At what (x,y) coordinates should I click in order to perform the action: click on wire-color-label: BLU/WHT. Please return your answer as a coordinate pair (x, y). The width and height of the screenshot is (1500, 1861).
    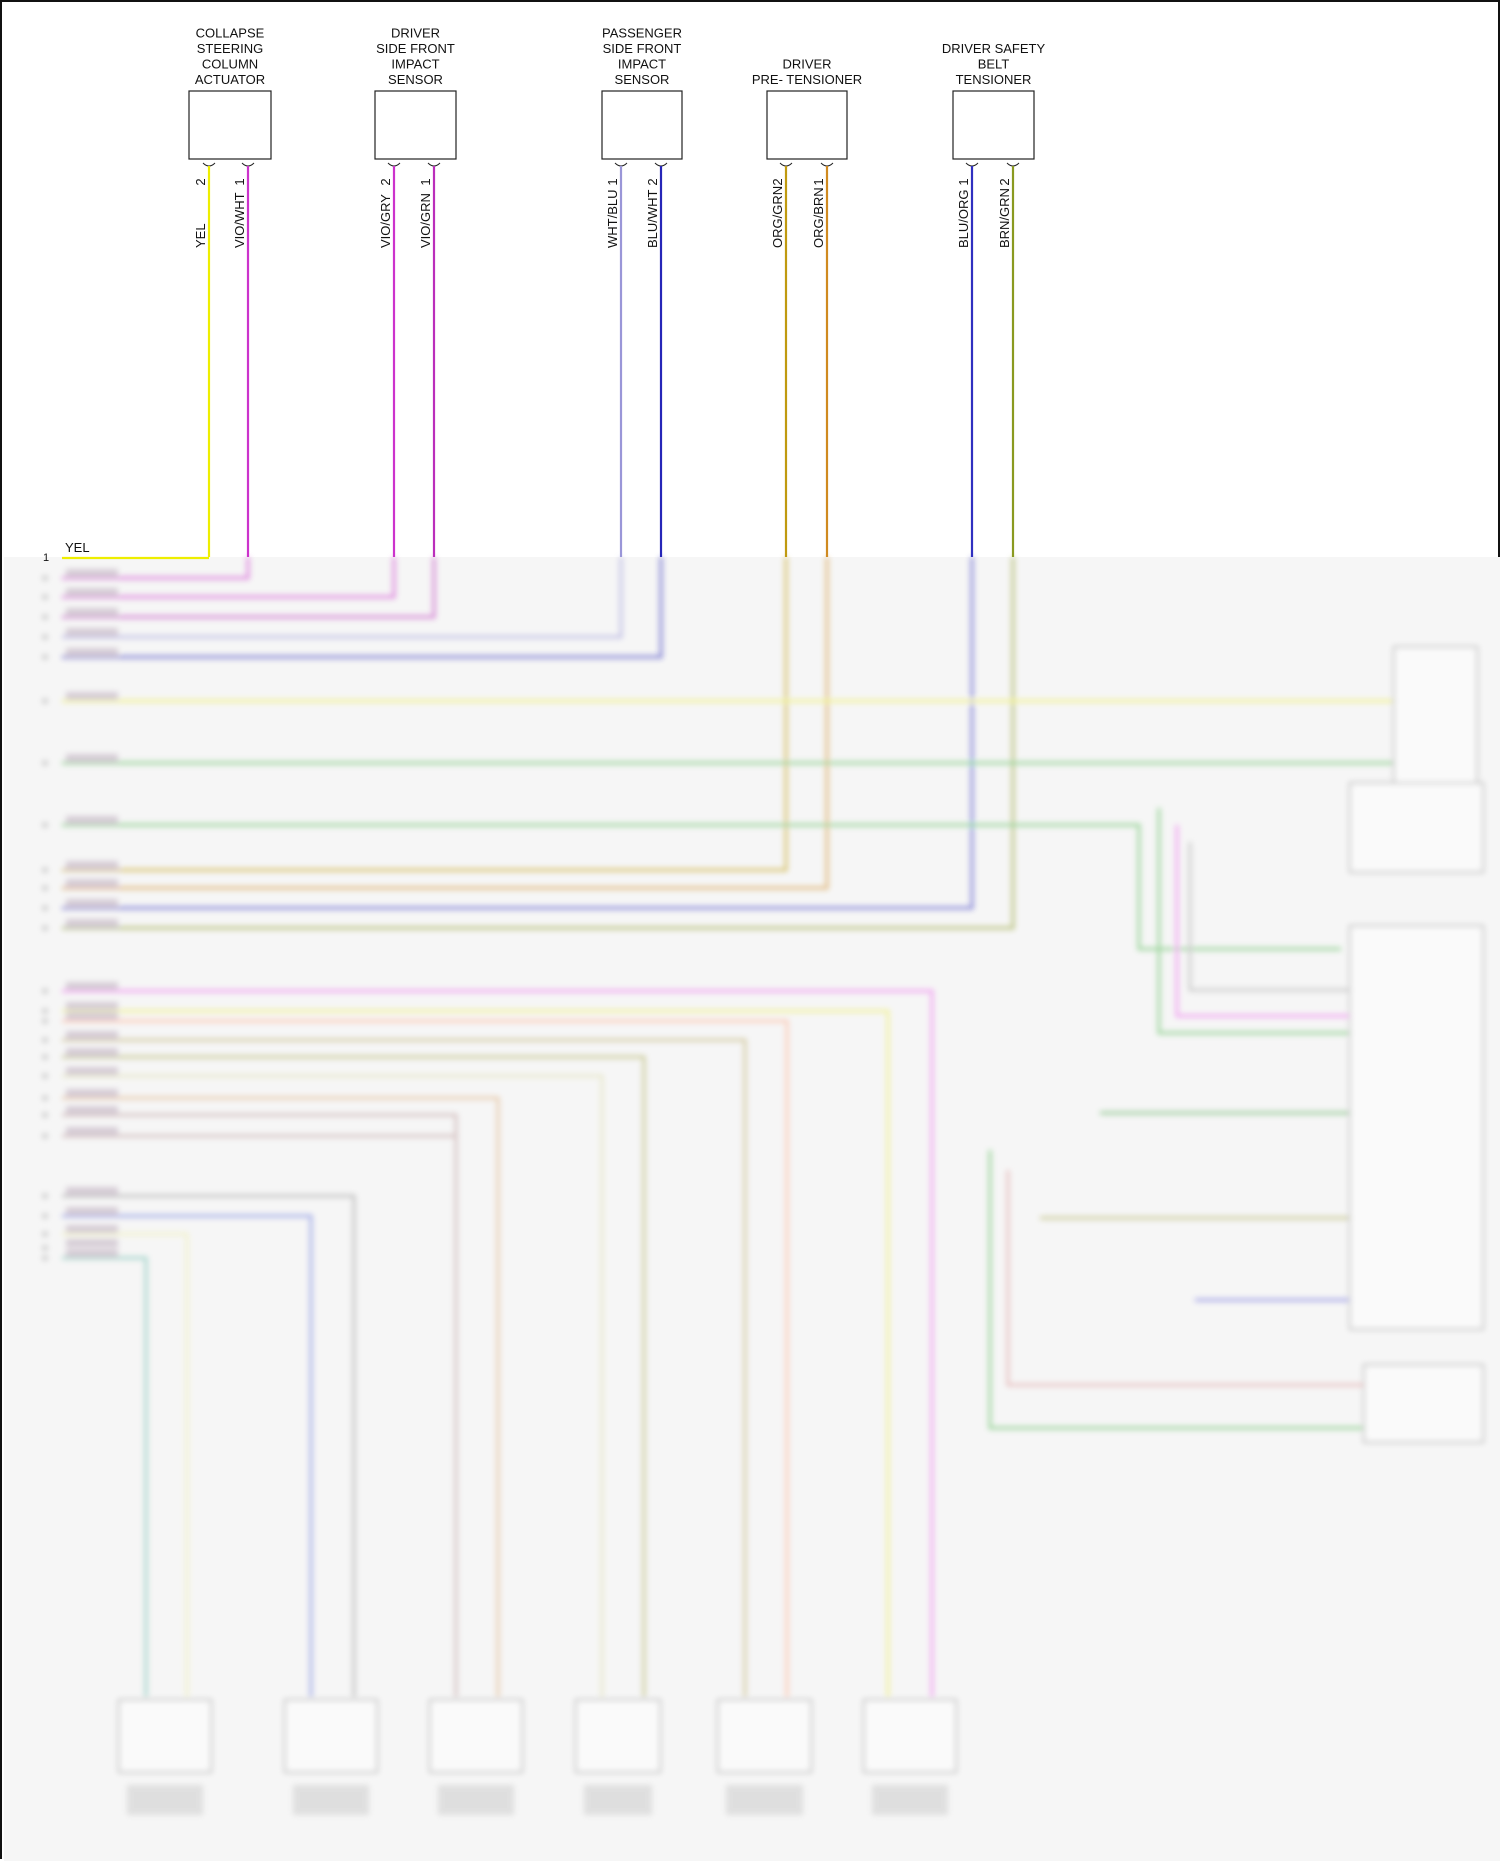
    Looking at the image, I should click on (652, 218).